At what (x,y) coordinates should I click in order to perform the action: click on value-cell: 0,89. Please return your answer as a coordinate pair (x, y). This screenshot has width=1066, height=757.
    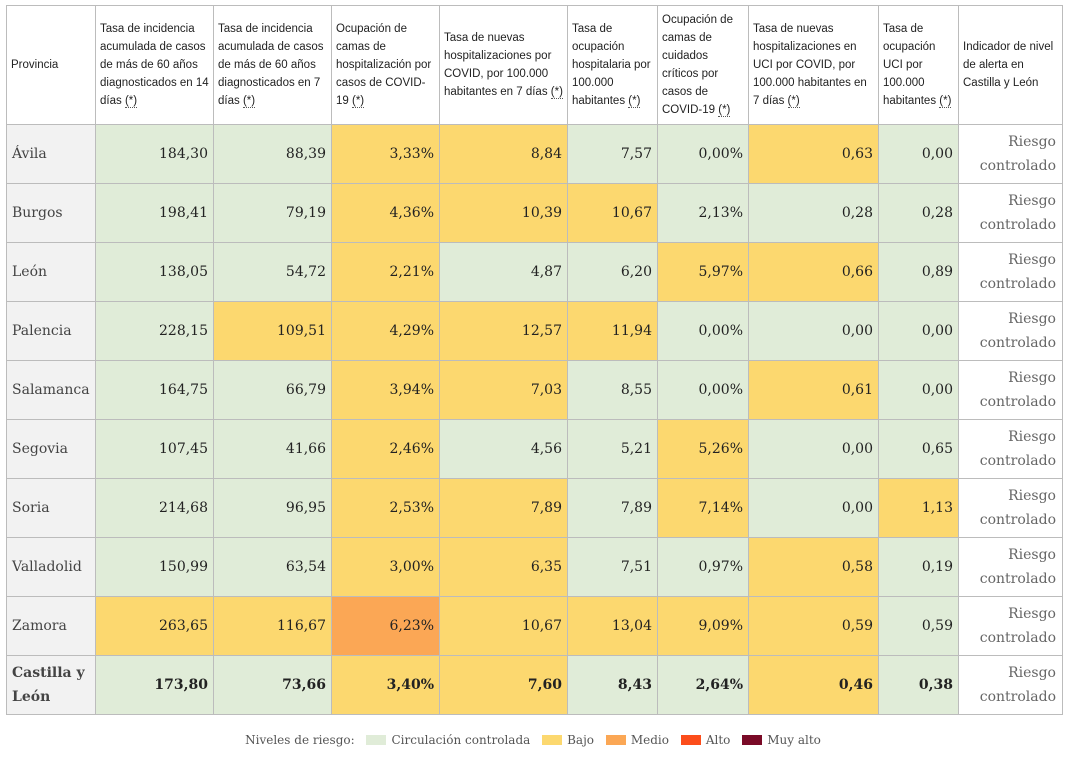
    Looking at the image, I should click on (918, 272).